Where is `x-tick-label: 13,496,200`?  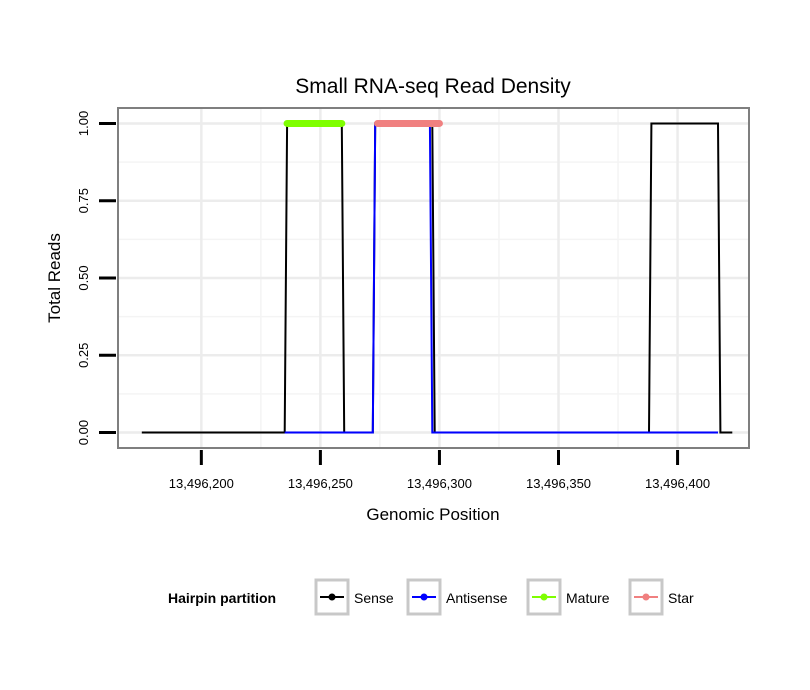
x-tick-label: 13,496,200 is located at coordinates (201, 483).